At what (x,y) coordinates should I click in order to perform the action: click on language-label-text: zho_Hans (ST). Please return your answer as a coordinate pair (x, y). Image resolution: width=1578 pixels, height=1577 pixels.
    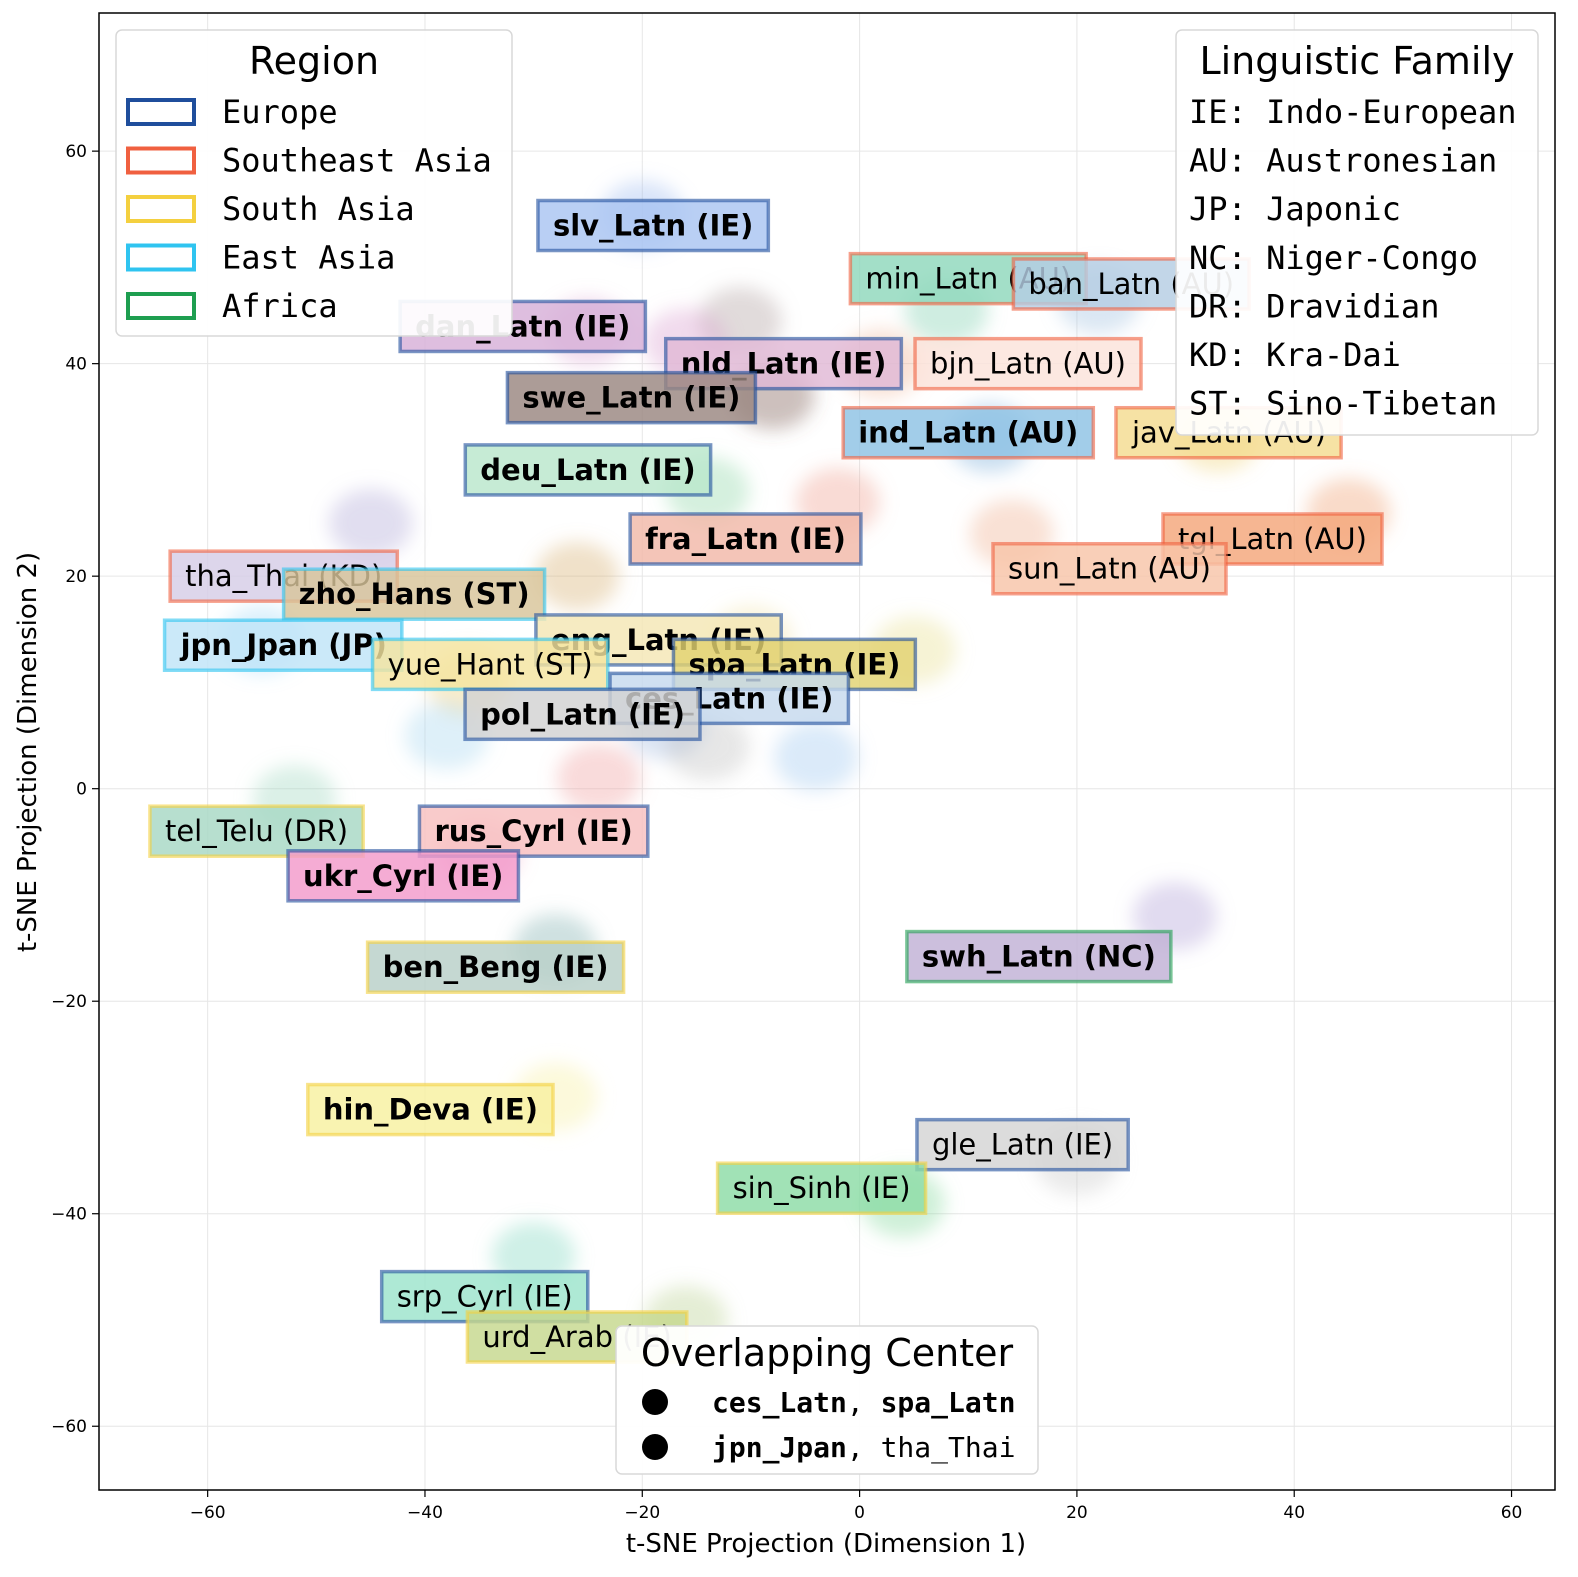
    Looking at the image, I should click on (414, 594).